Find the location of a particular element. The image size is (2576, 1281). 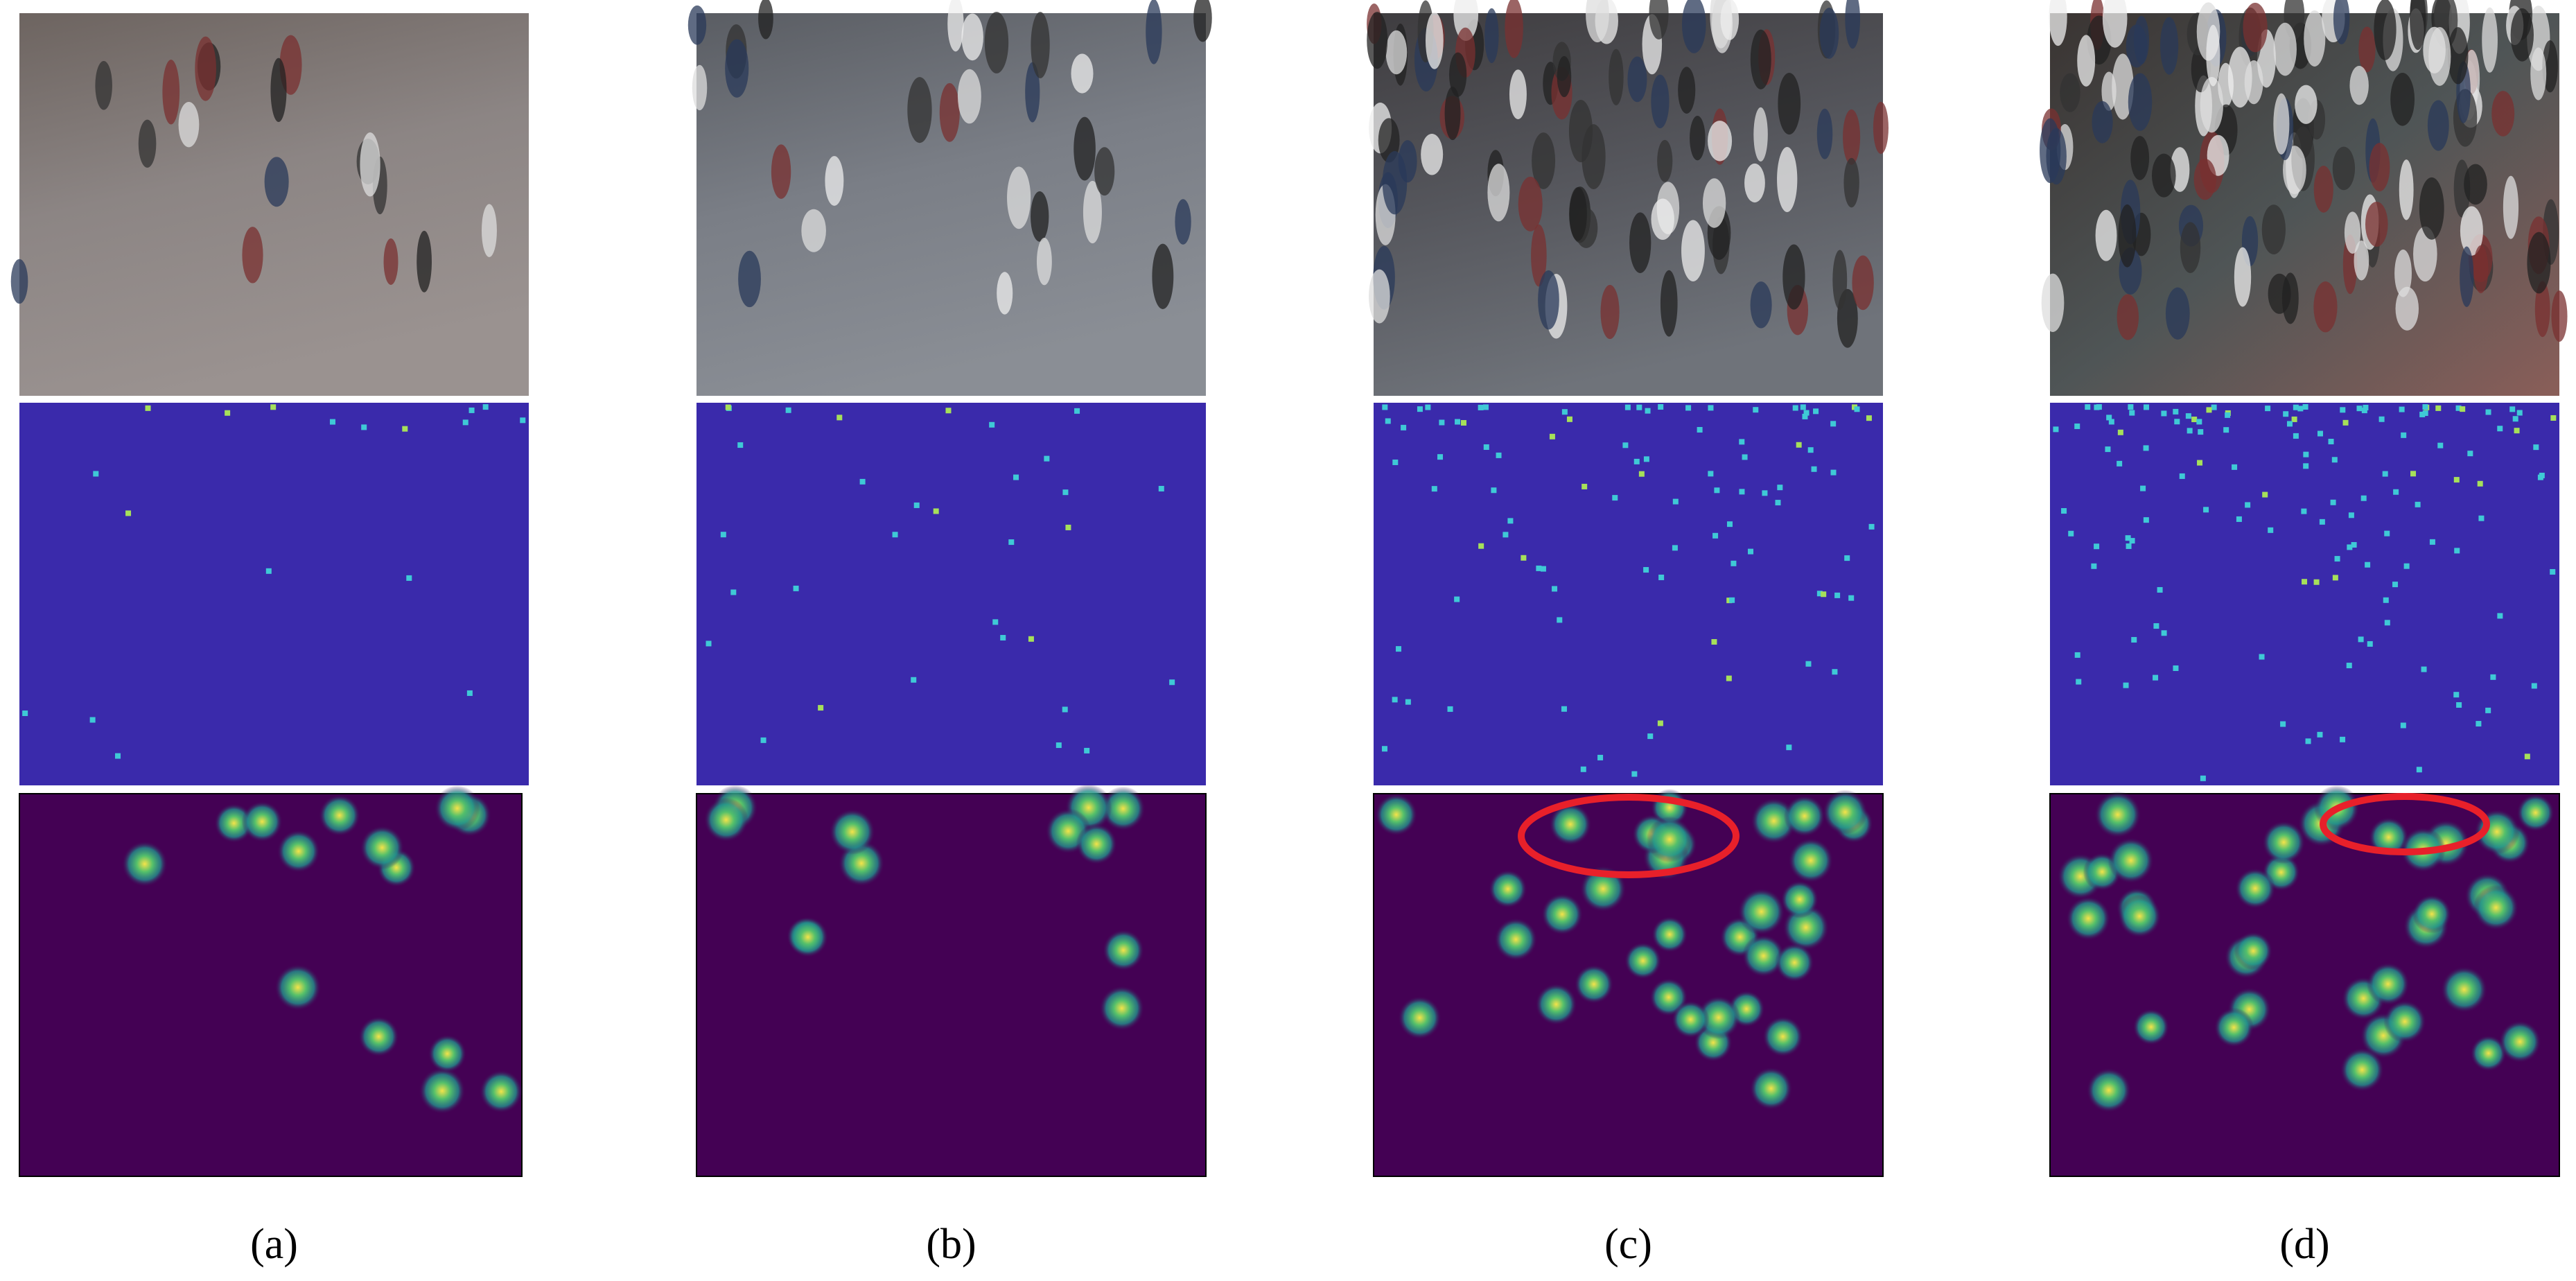

prediction-map is located at coordinates (271, 985).